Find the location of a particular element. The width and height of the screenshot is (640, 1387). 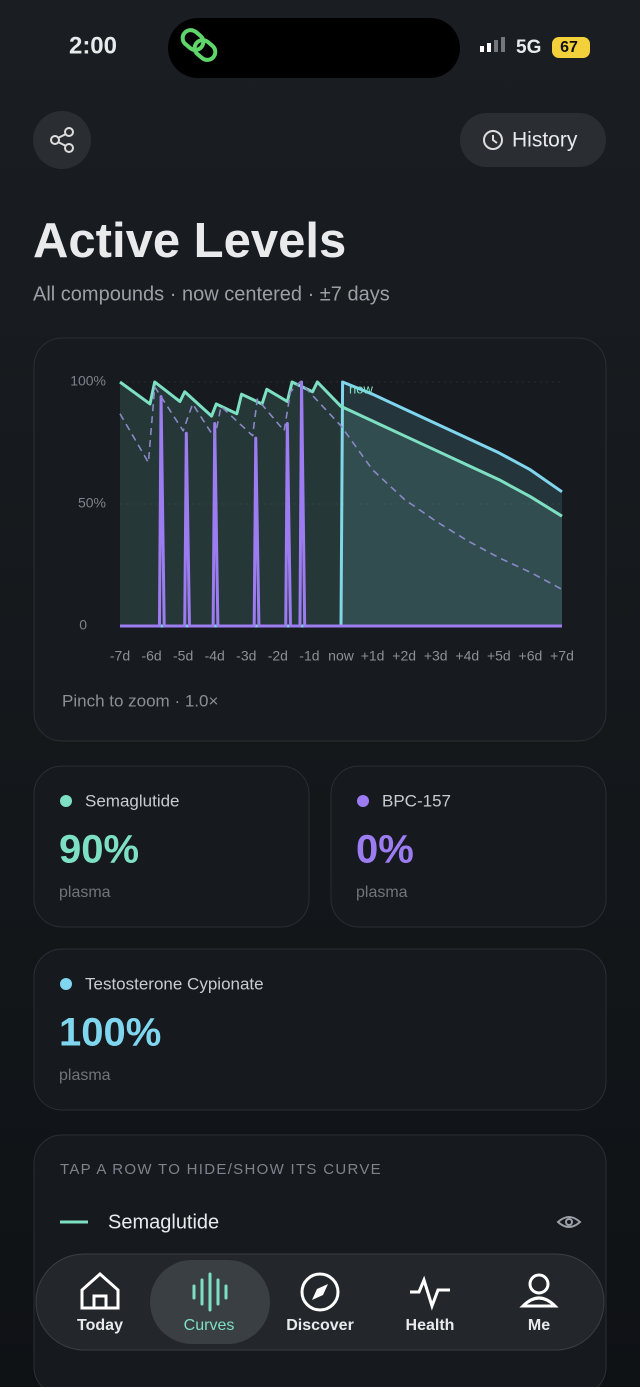

x-tick-label: now is located at coordinates (341, 656).